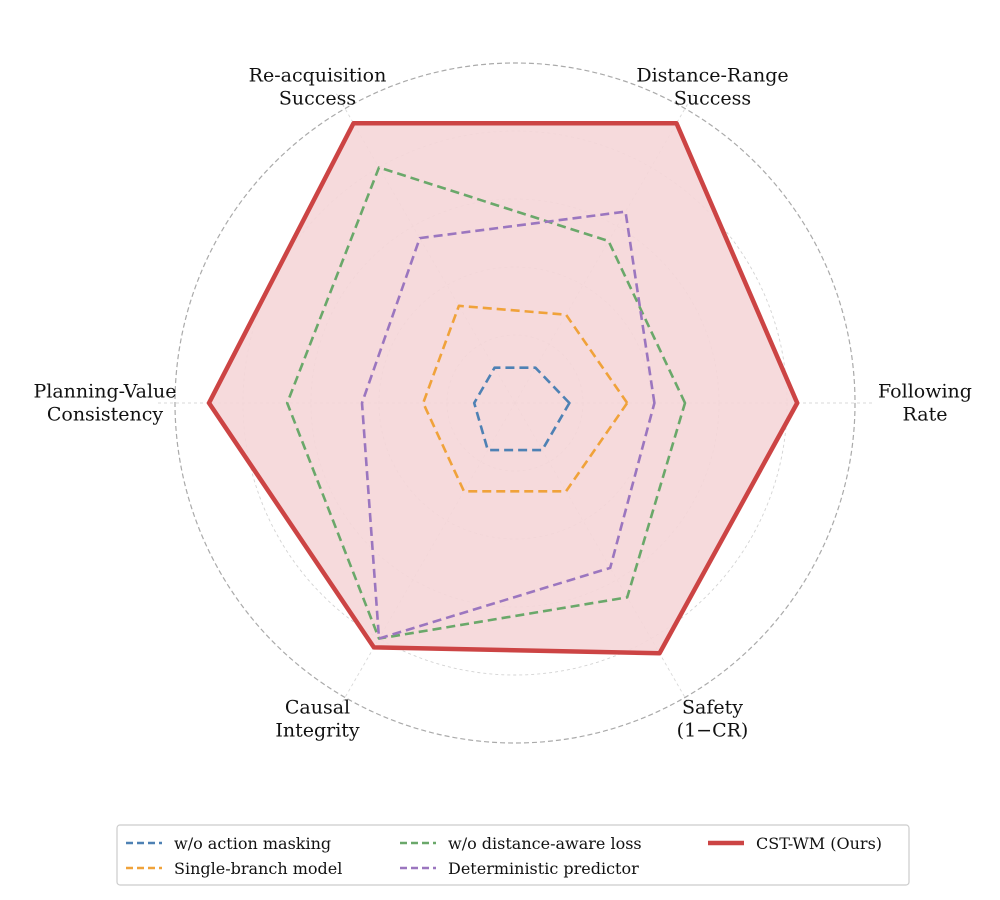 The image size is (1000, 900). I want to click on axis-label-ras: Re-acquisition Success, so click(318, 86).